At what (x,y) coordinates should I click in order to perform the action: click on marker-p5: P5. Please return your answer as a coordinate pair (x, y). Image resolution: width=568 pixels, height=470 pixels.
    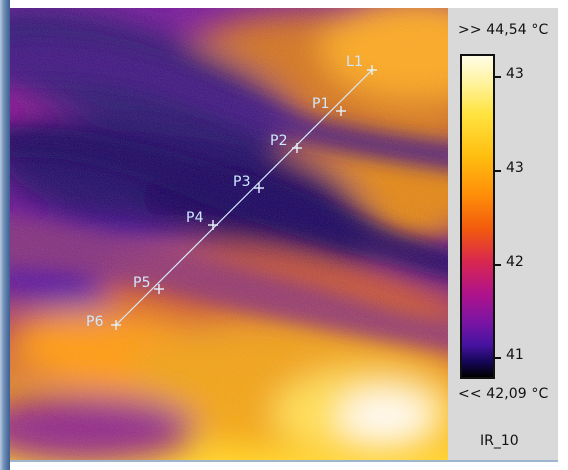
    Looking at the image, I should click on (148, 284).